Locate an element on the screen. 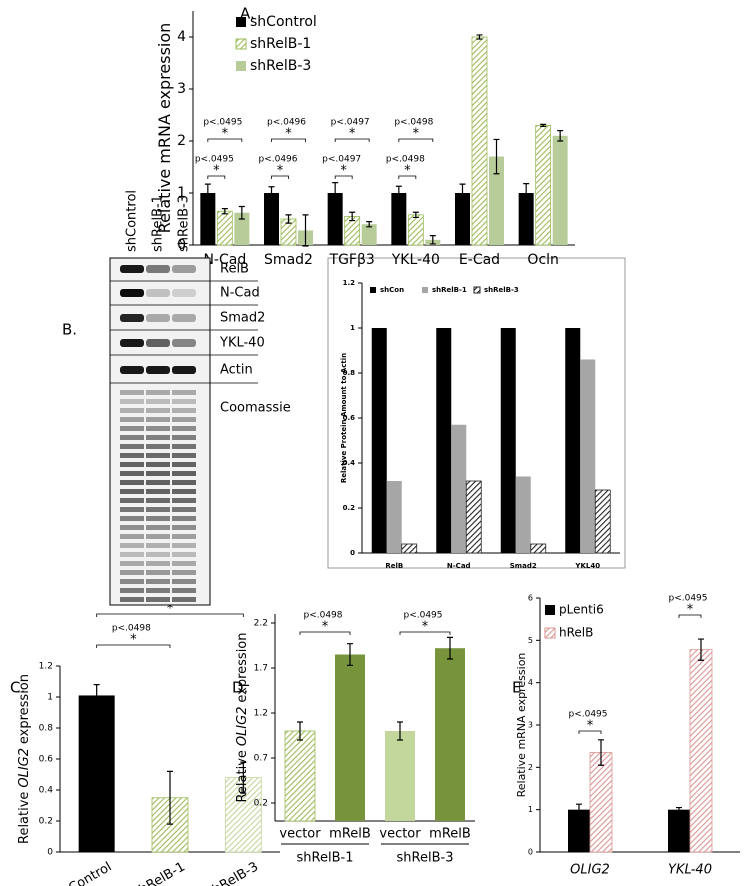 The width and height of the screenshot is (749, 886). p-value: p<.0498 is located at coordinates (405, 160).